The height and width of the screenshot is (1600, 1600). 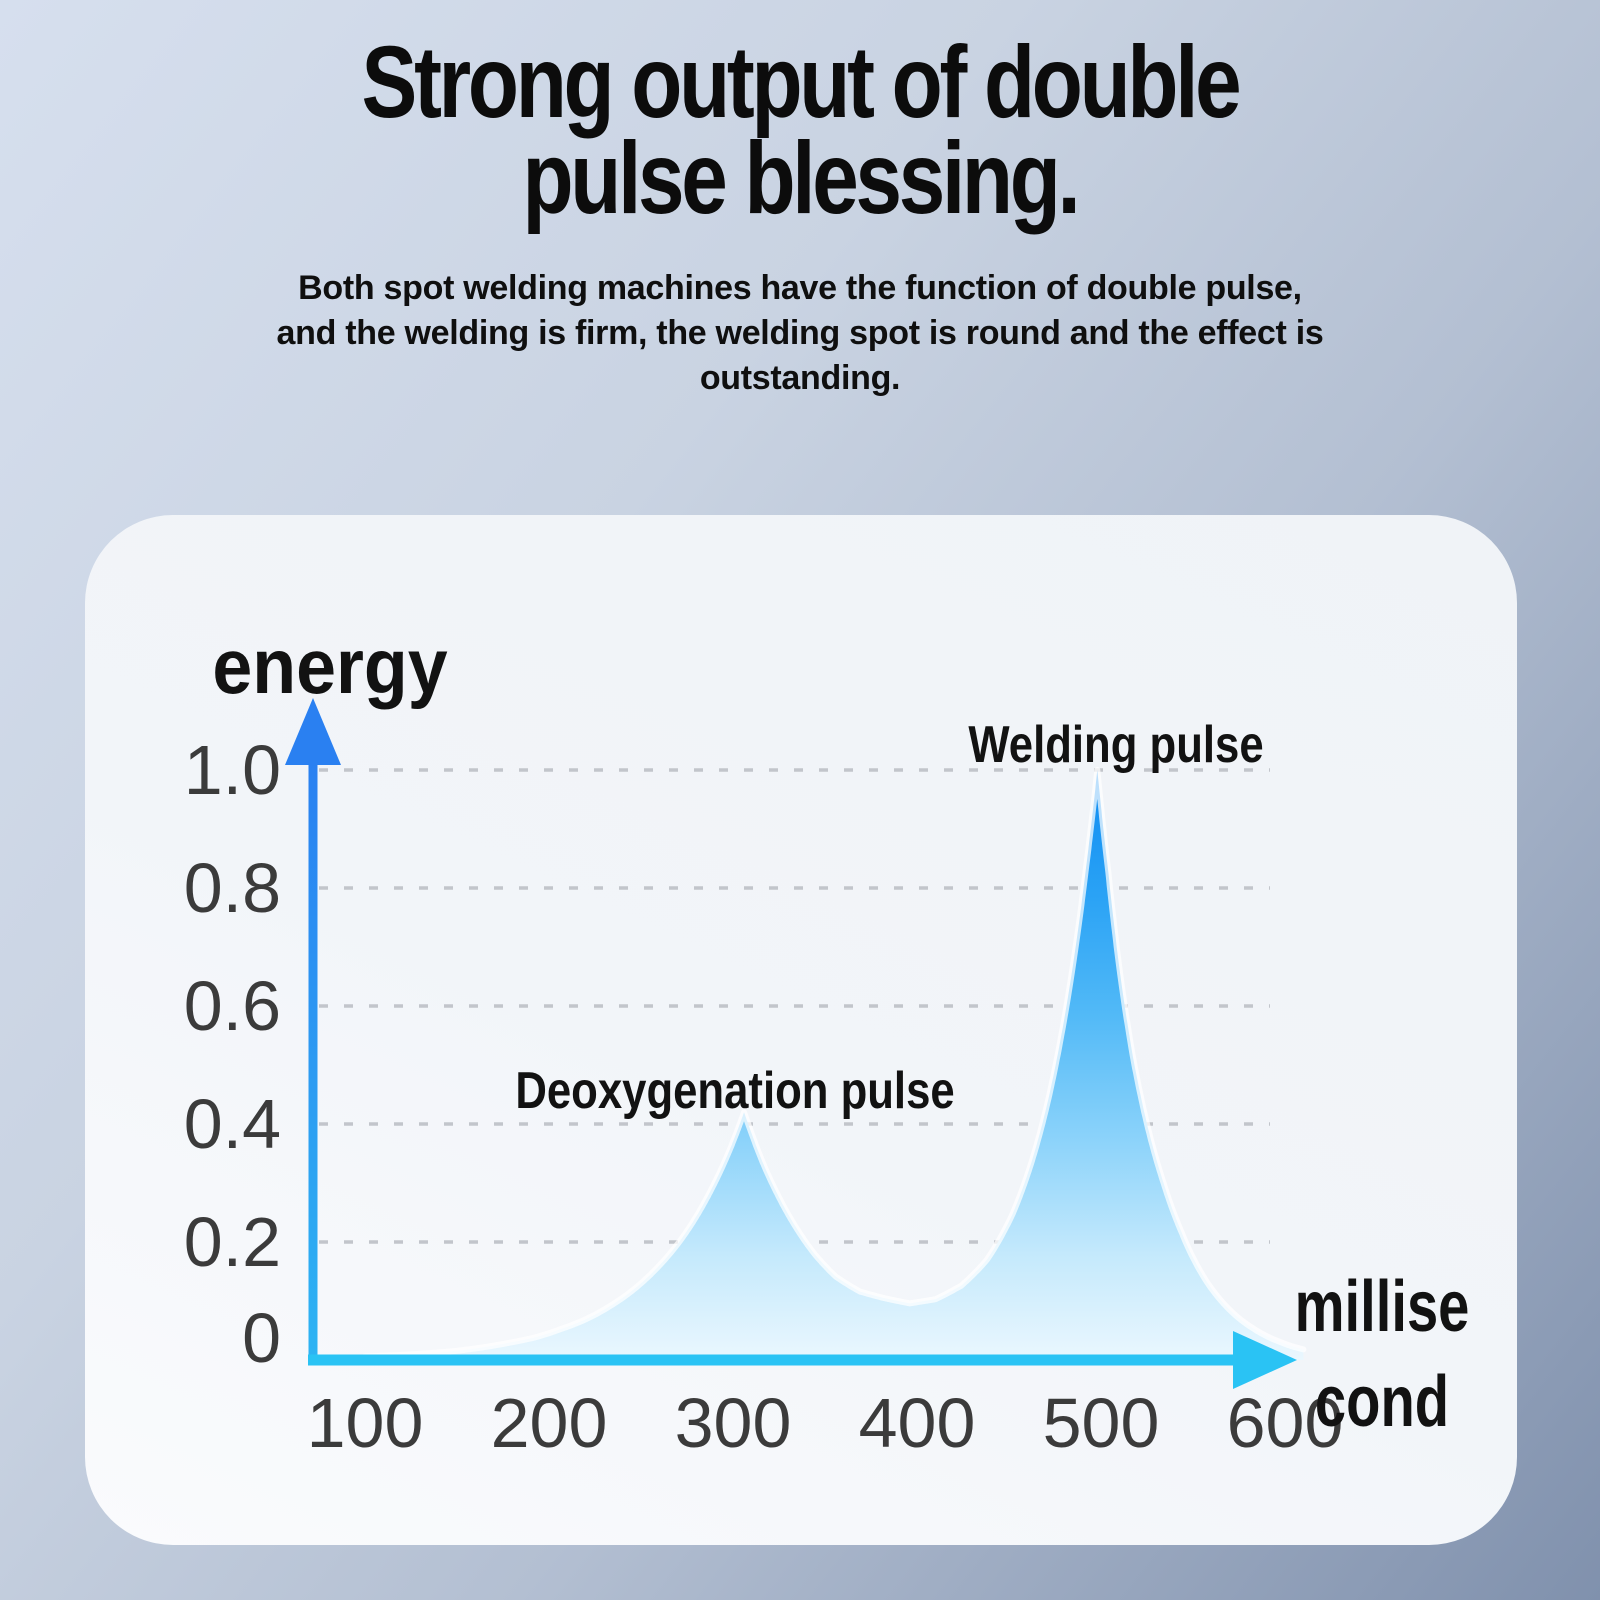 I want to click on x-tick-100: 100, so click(x=365, y=1423).